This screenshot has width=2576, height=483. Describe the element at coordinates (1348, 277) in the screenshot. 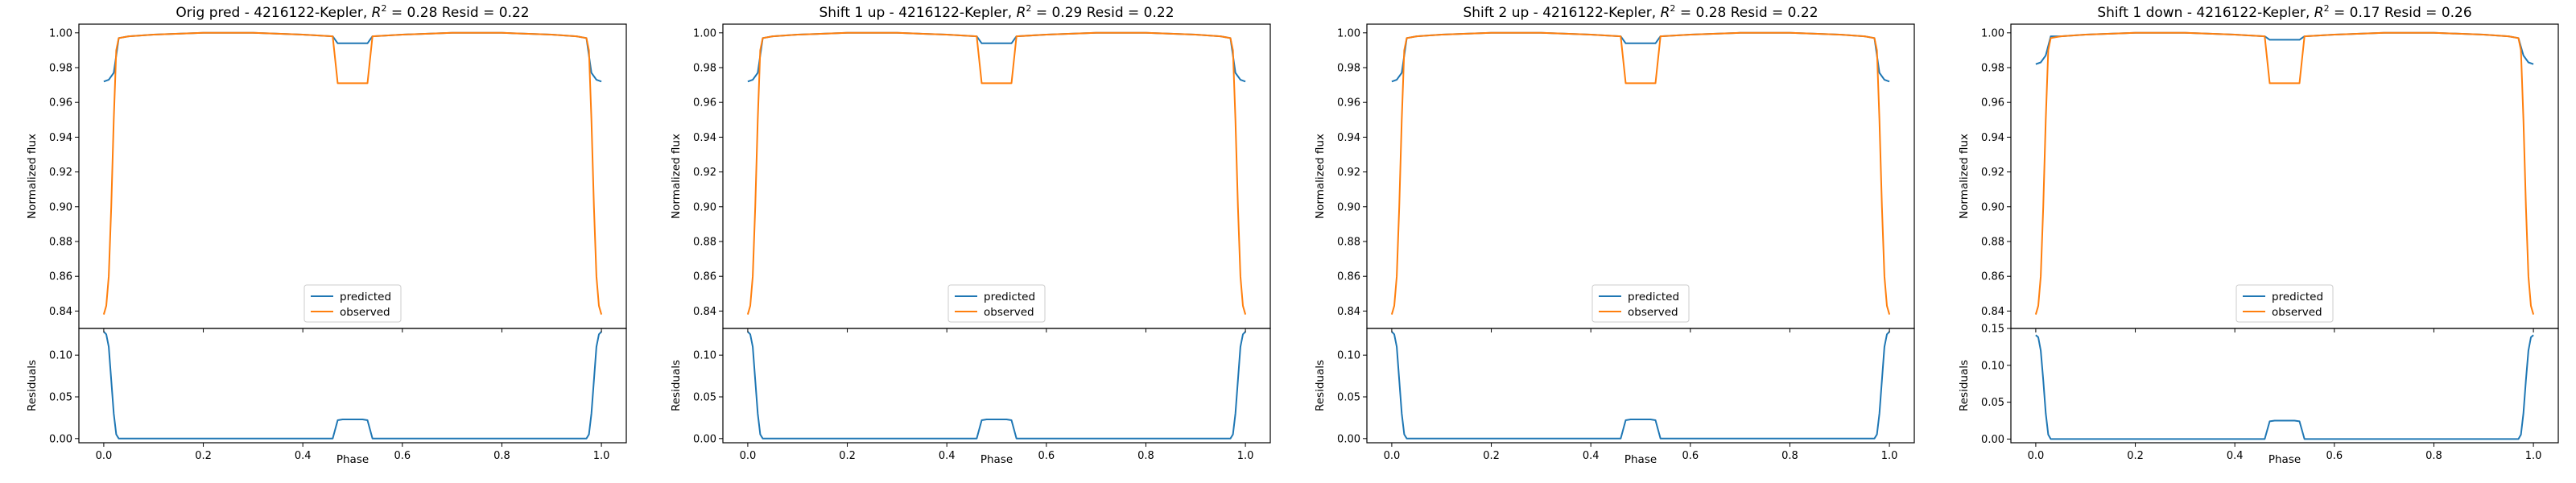

I see `flux-tick-label: 0.86` at that location.